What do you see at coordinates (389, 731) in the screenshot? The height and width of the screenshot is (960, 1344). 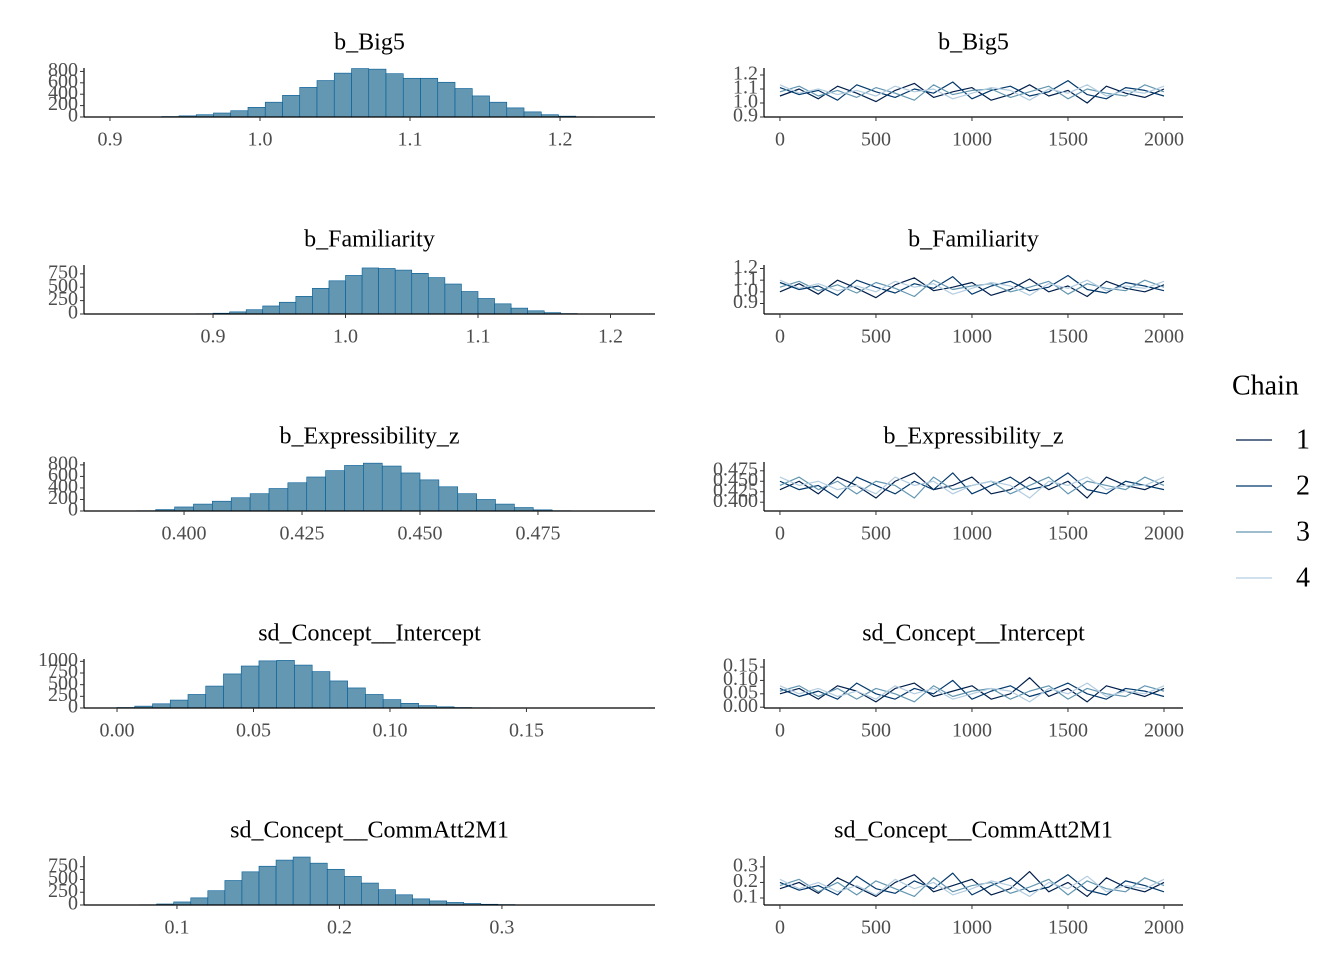 I see `x-tick-label: 0.10` at bounding box center [389, 731].